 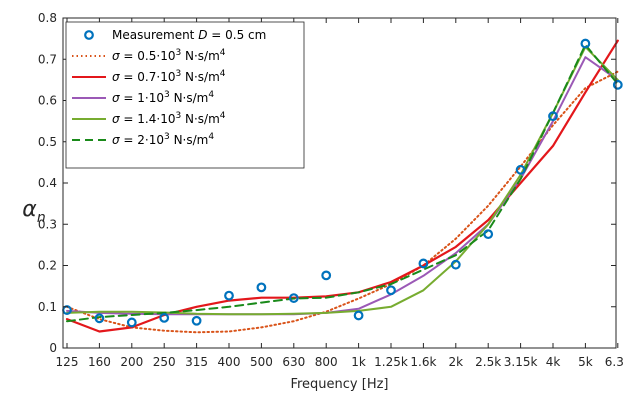 What do you see at coordinates (47, 183) in the screenshot?
I see `y-tick-label: 0.4` at bounding box center [47, 183].